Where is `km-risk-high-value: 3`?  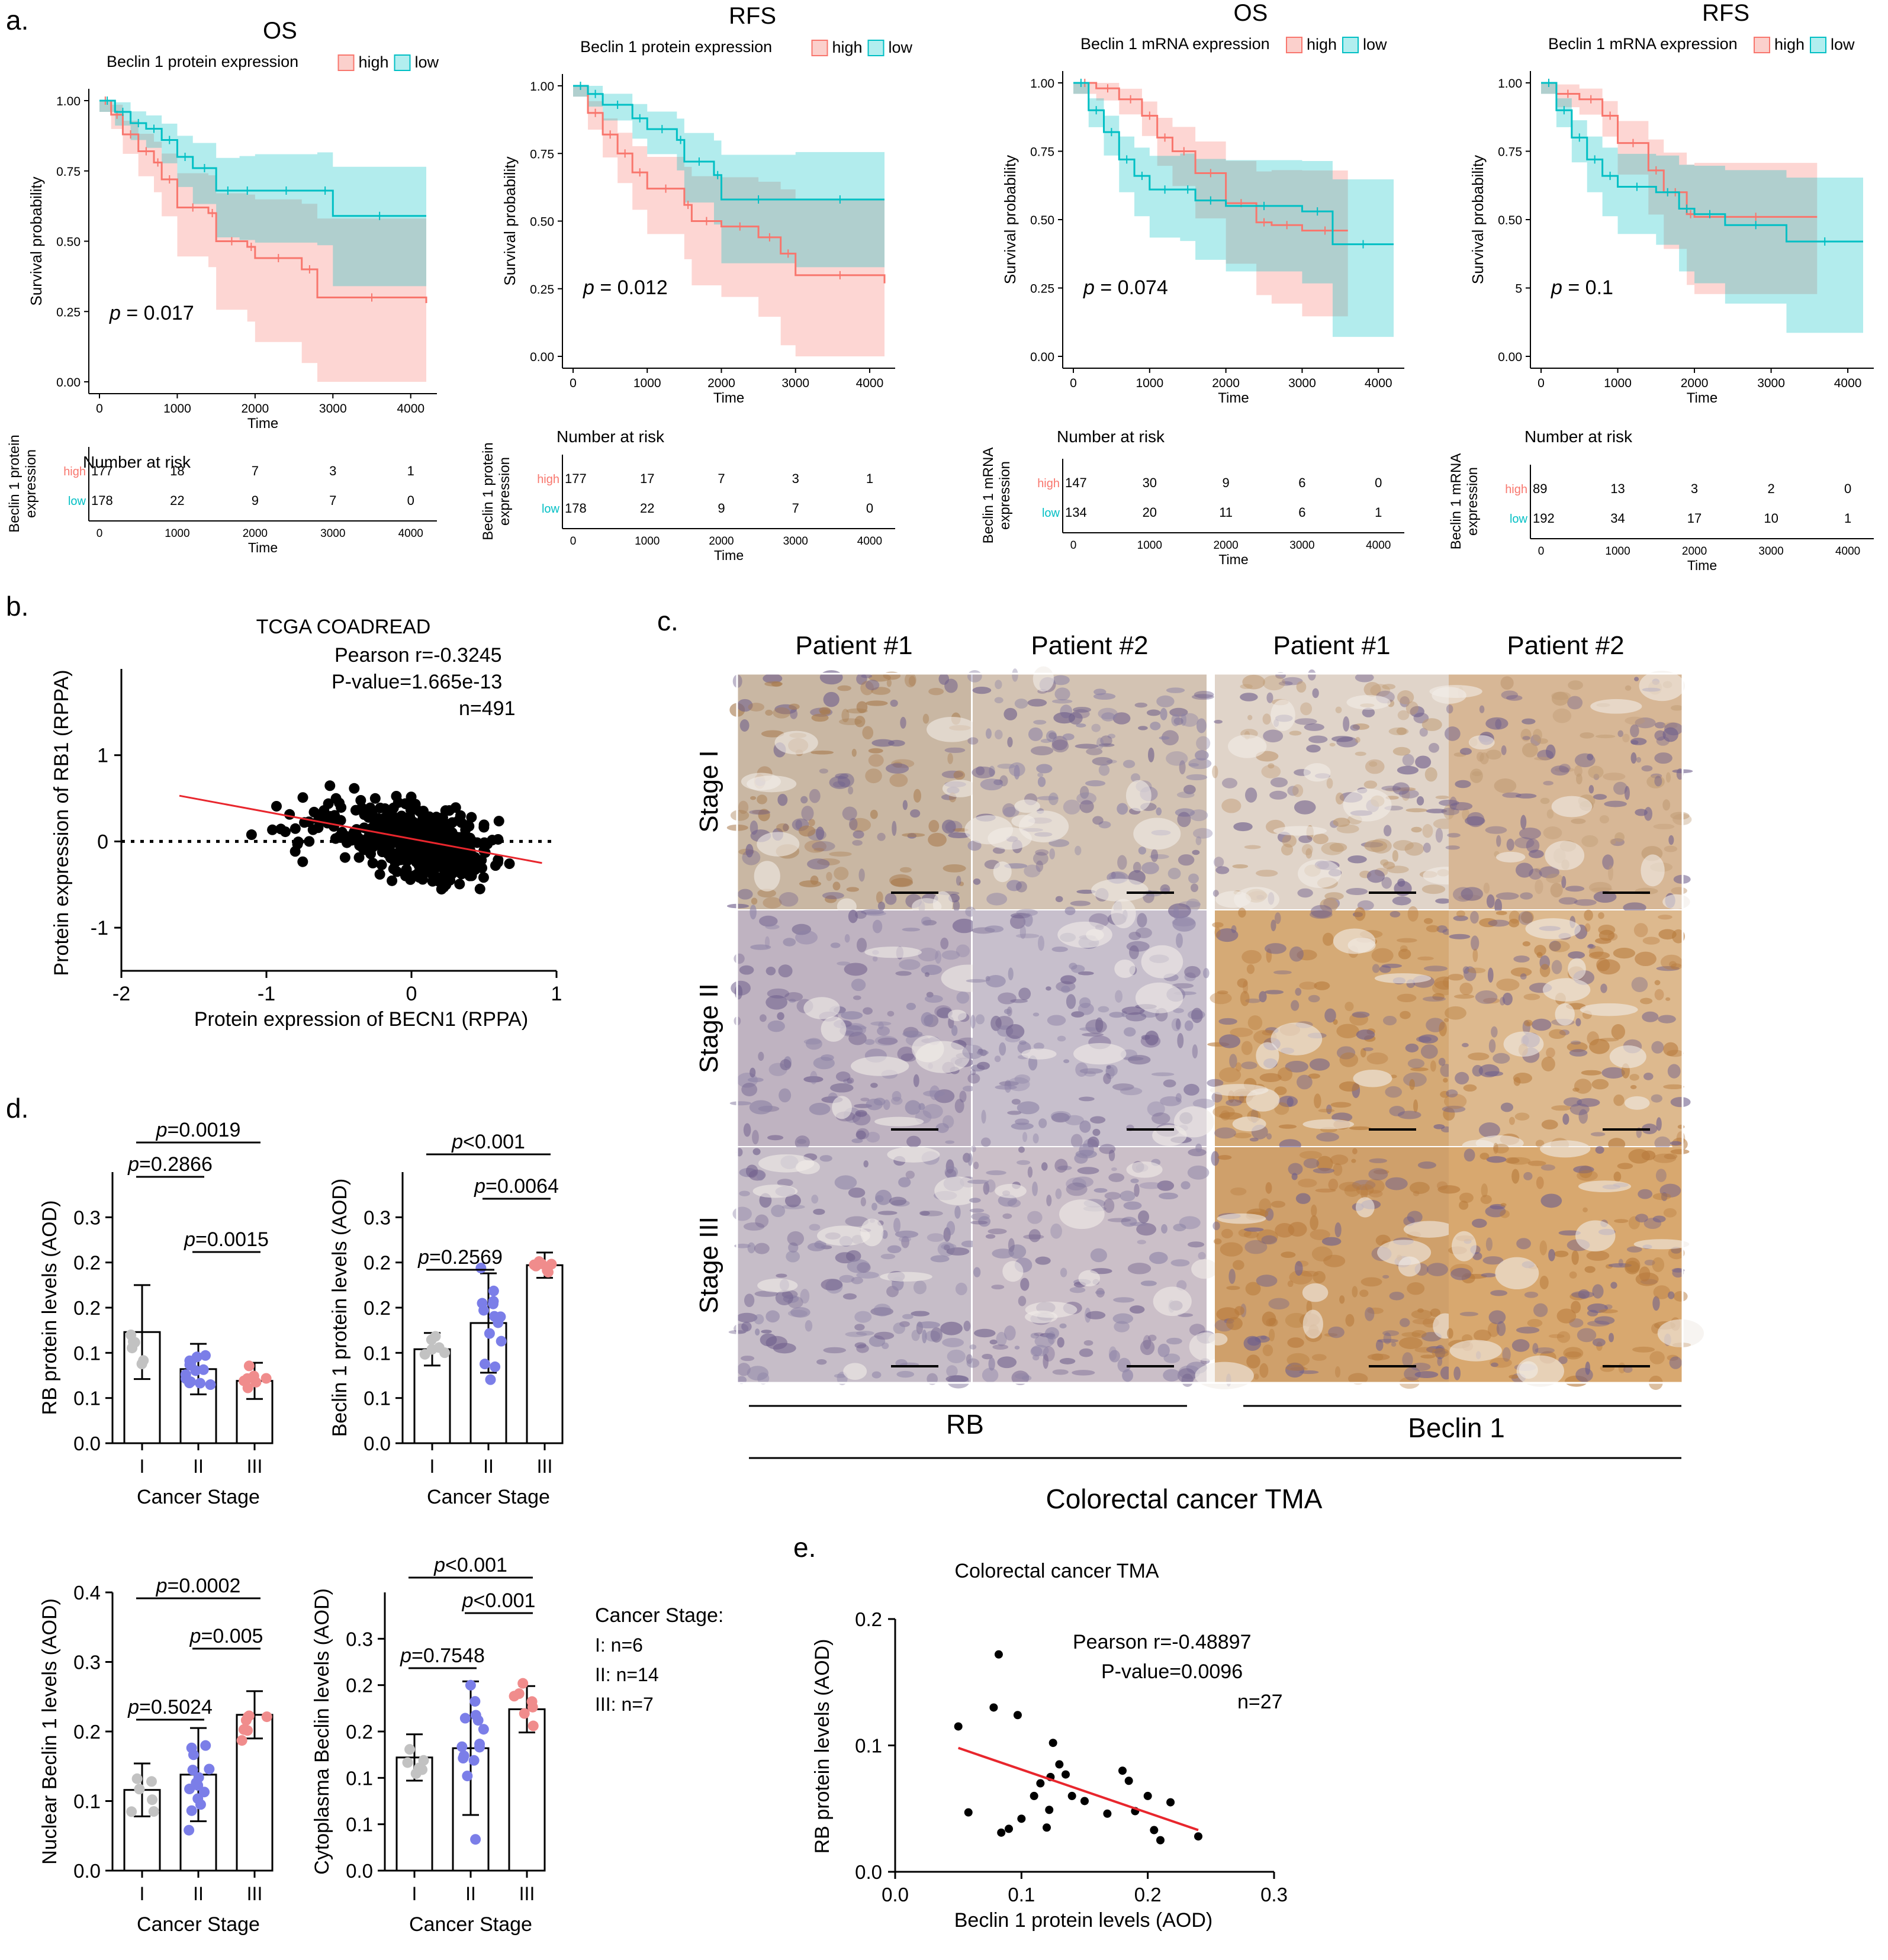 km-risk-high-value: 3 is located at coordinates (1694, 489).